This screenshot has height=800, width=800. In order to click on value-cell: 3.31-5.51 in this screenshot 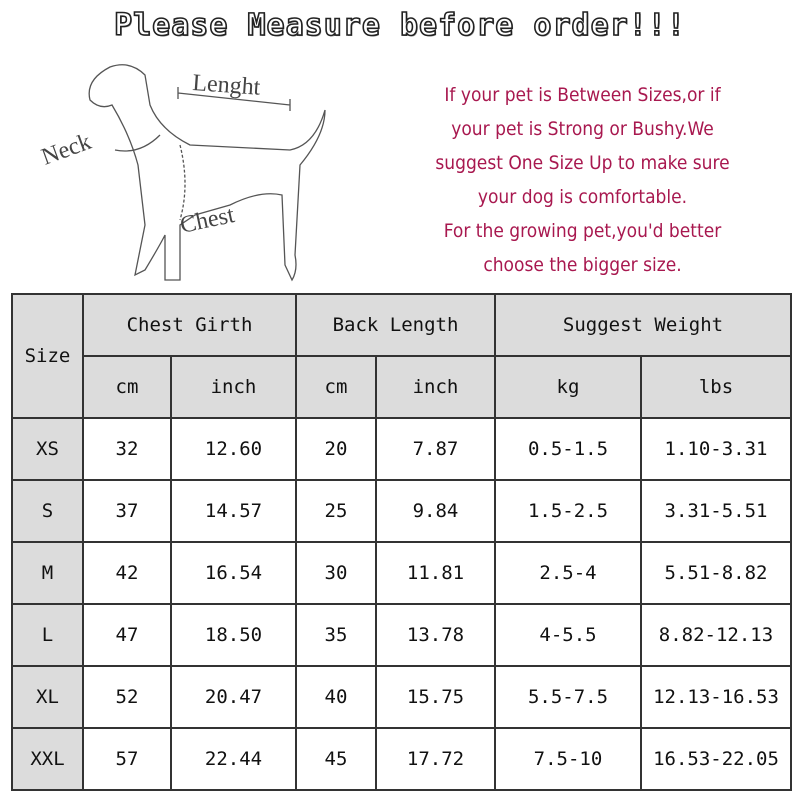, I will do `click(716, 511)`.